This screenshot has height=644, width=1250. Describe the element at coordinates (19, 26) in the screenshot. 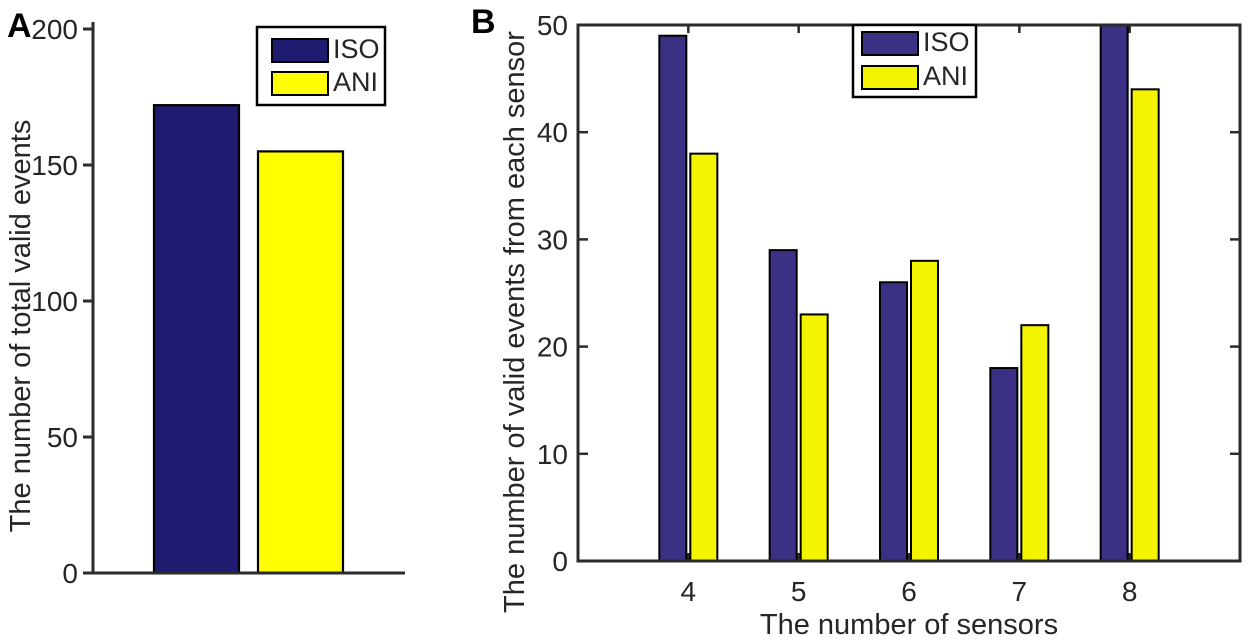

I see `panel-a-letter: A` at that location.